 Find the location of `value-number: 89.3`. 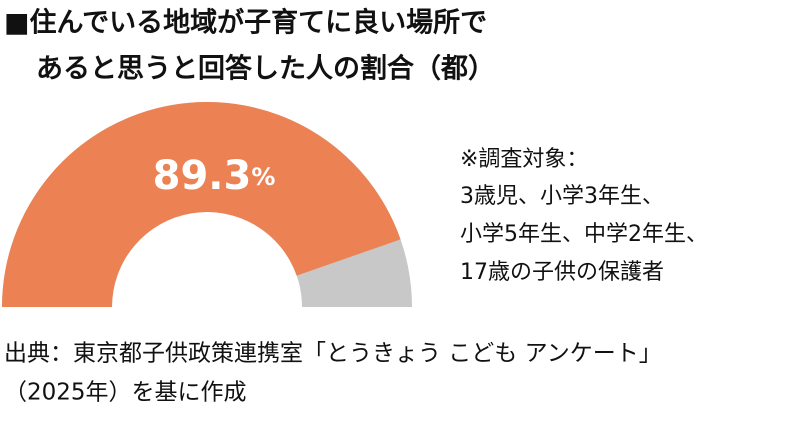

value-number: 89.3 is located at coordinates (202, 176).